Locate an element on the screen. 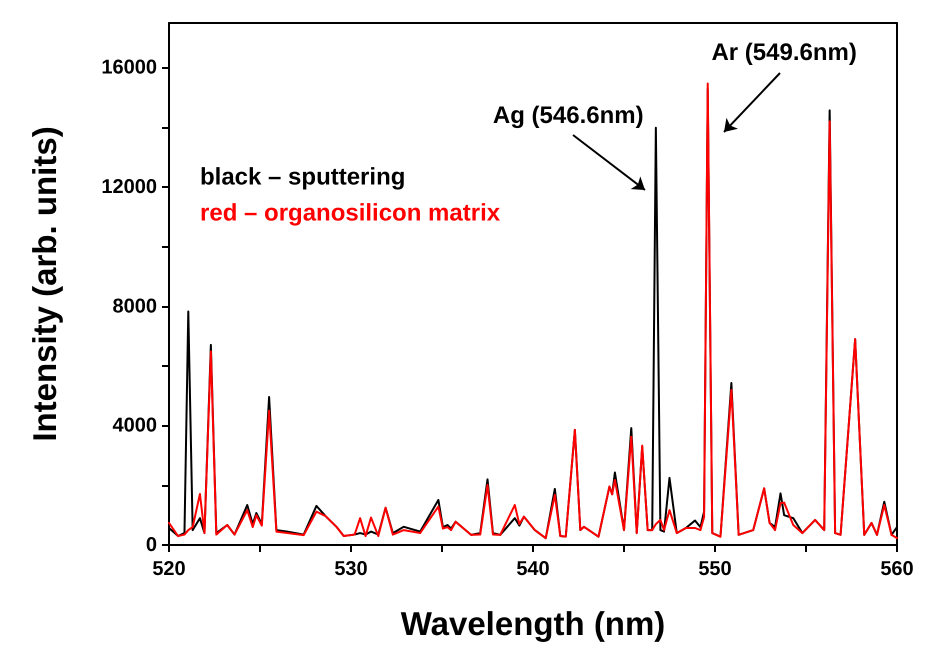  x-tick-label: 520 is located at coordinates (169, 569).